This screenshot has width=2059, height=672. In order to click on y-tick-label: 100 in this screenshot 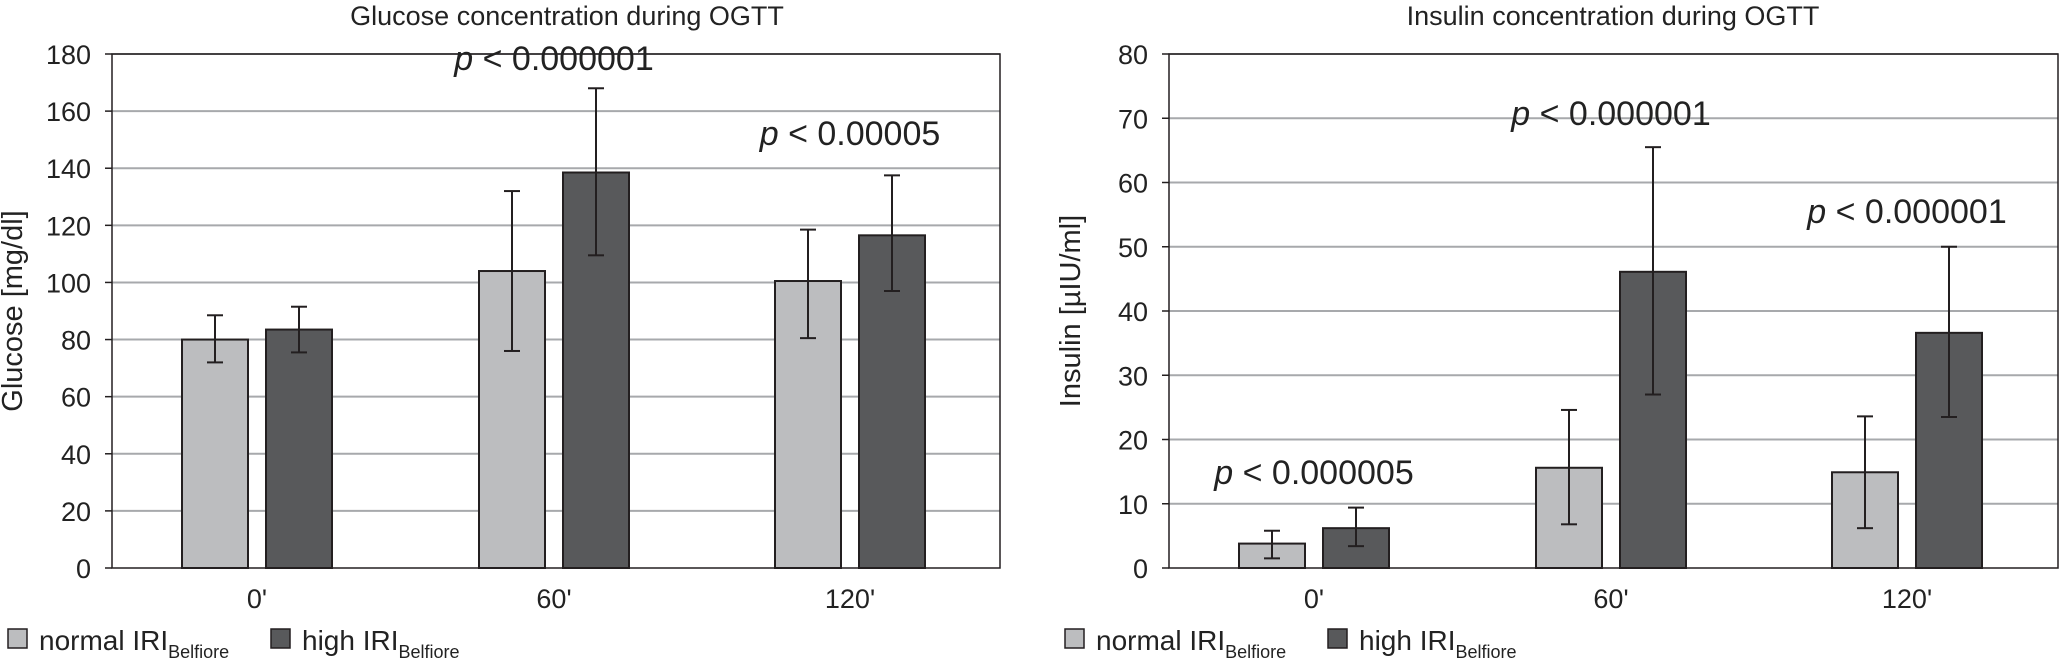, I will do `click(68, 283)`.